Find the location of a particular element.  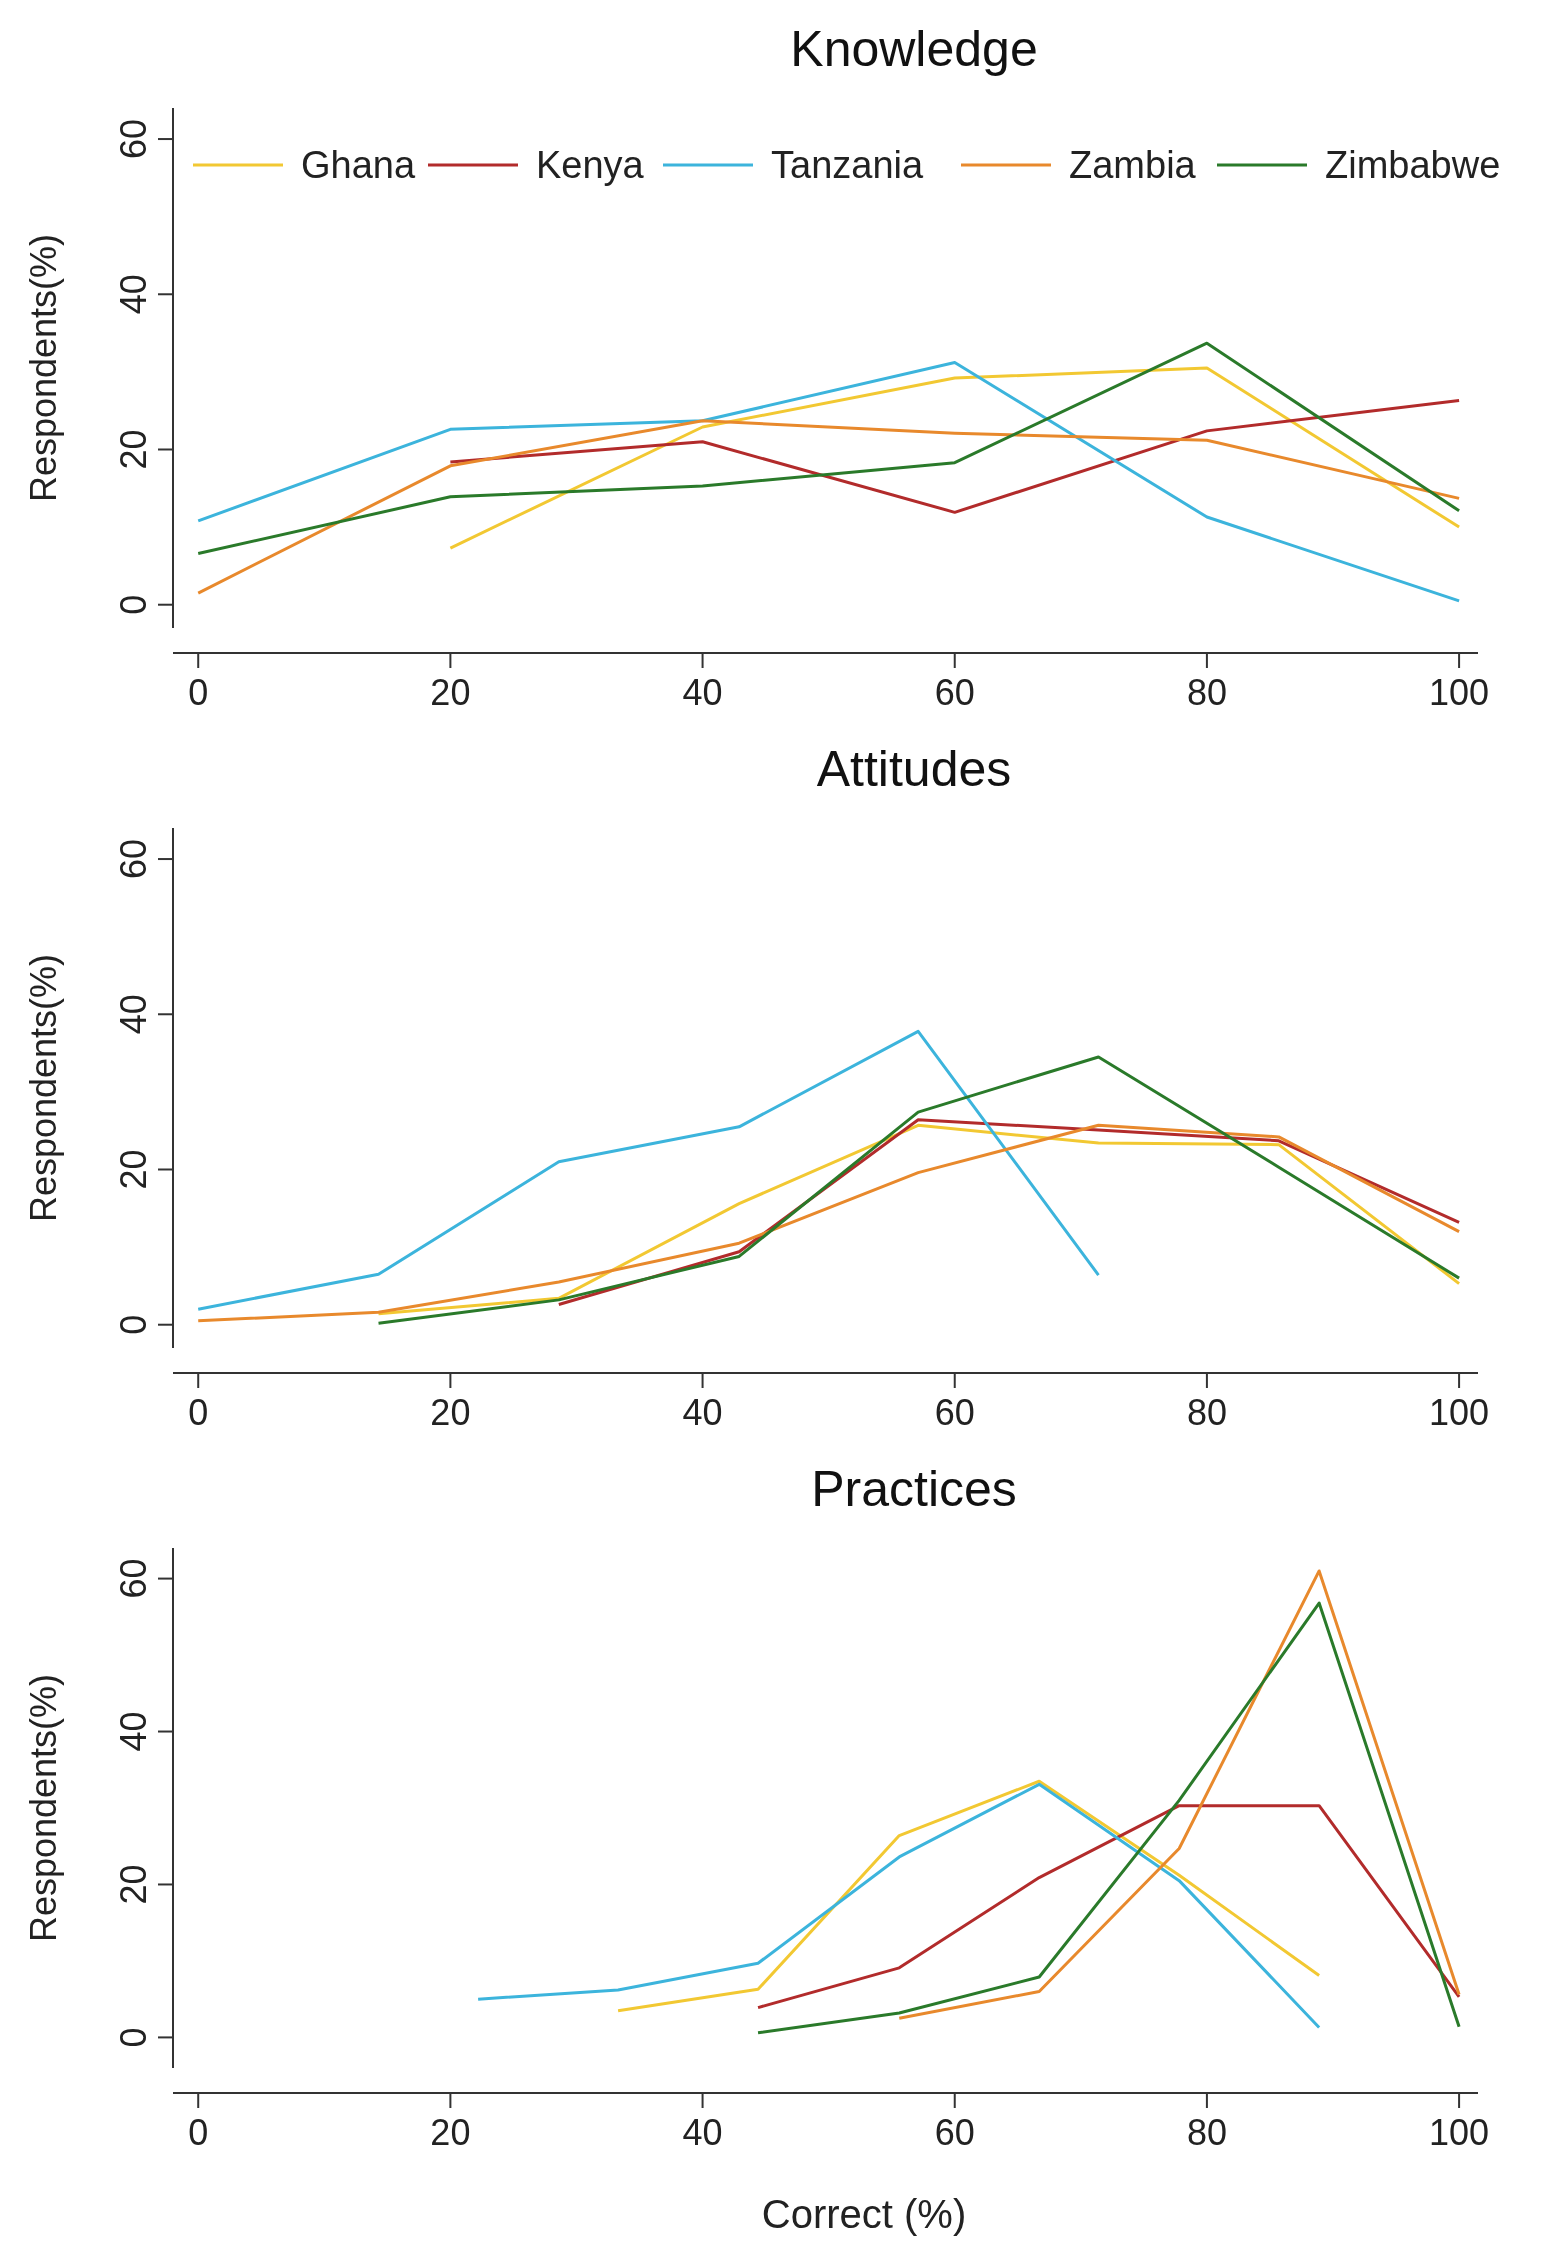

chart-title: Knowledge is located at coordinates (914, 49).